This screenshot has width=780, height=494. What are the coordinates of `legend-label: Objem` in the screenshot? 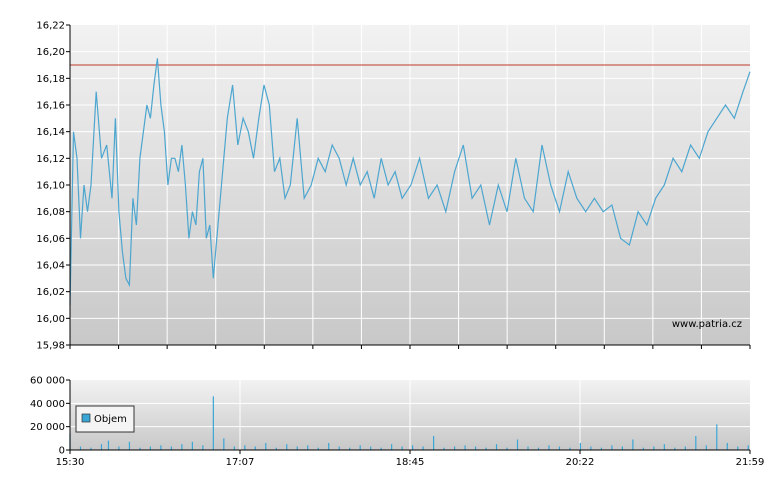 It's located at (110, 419).